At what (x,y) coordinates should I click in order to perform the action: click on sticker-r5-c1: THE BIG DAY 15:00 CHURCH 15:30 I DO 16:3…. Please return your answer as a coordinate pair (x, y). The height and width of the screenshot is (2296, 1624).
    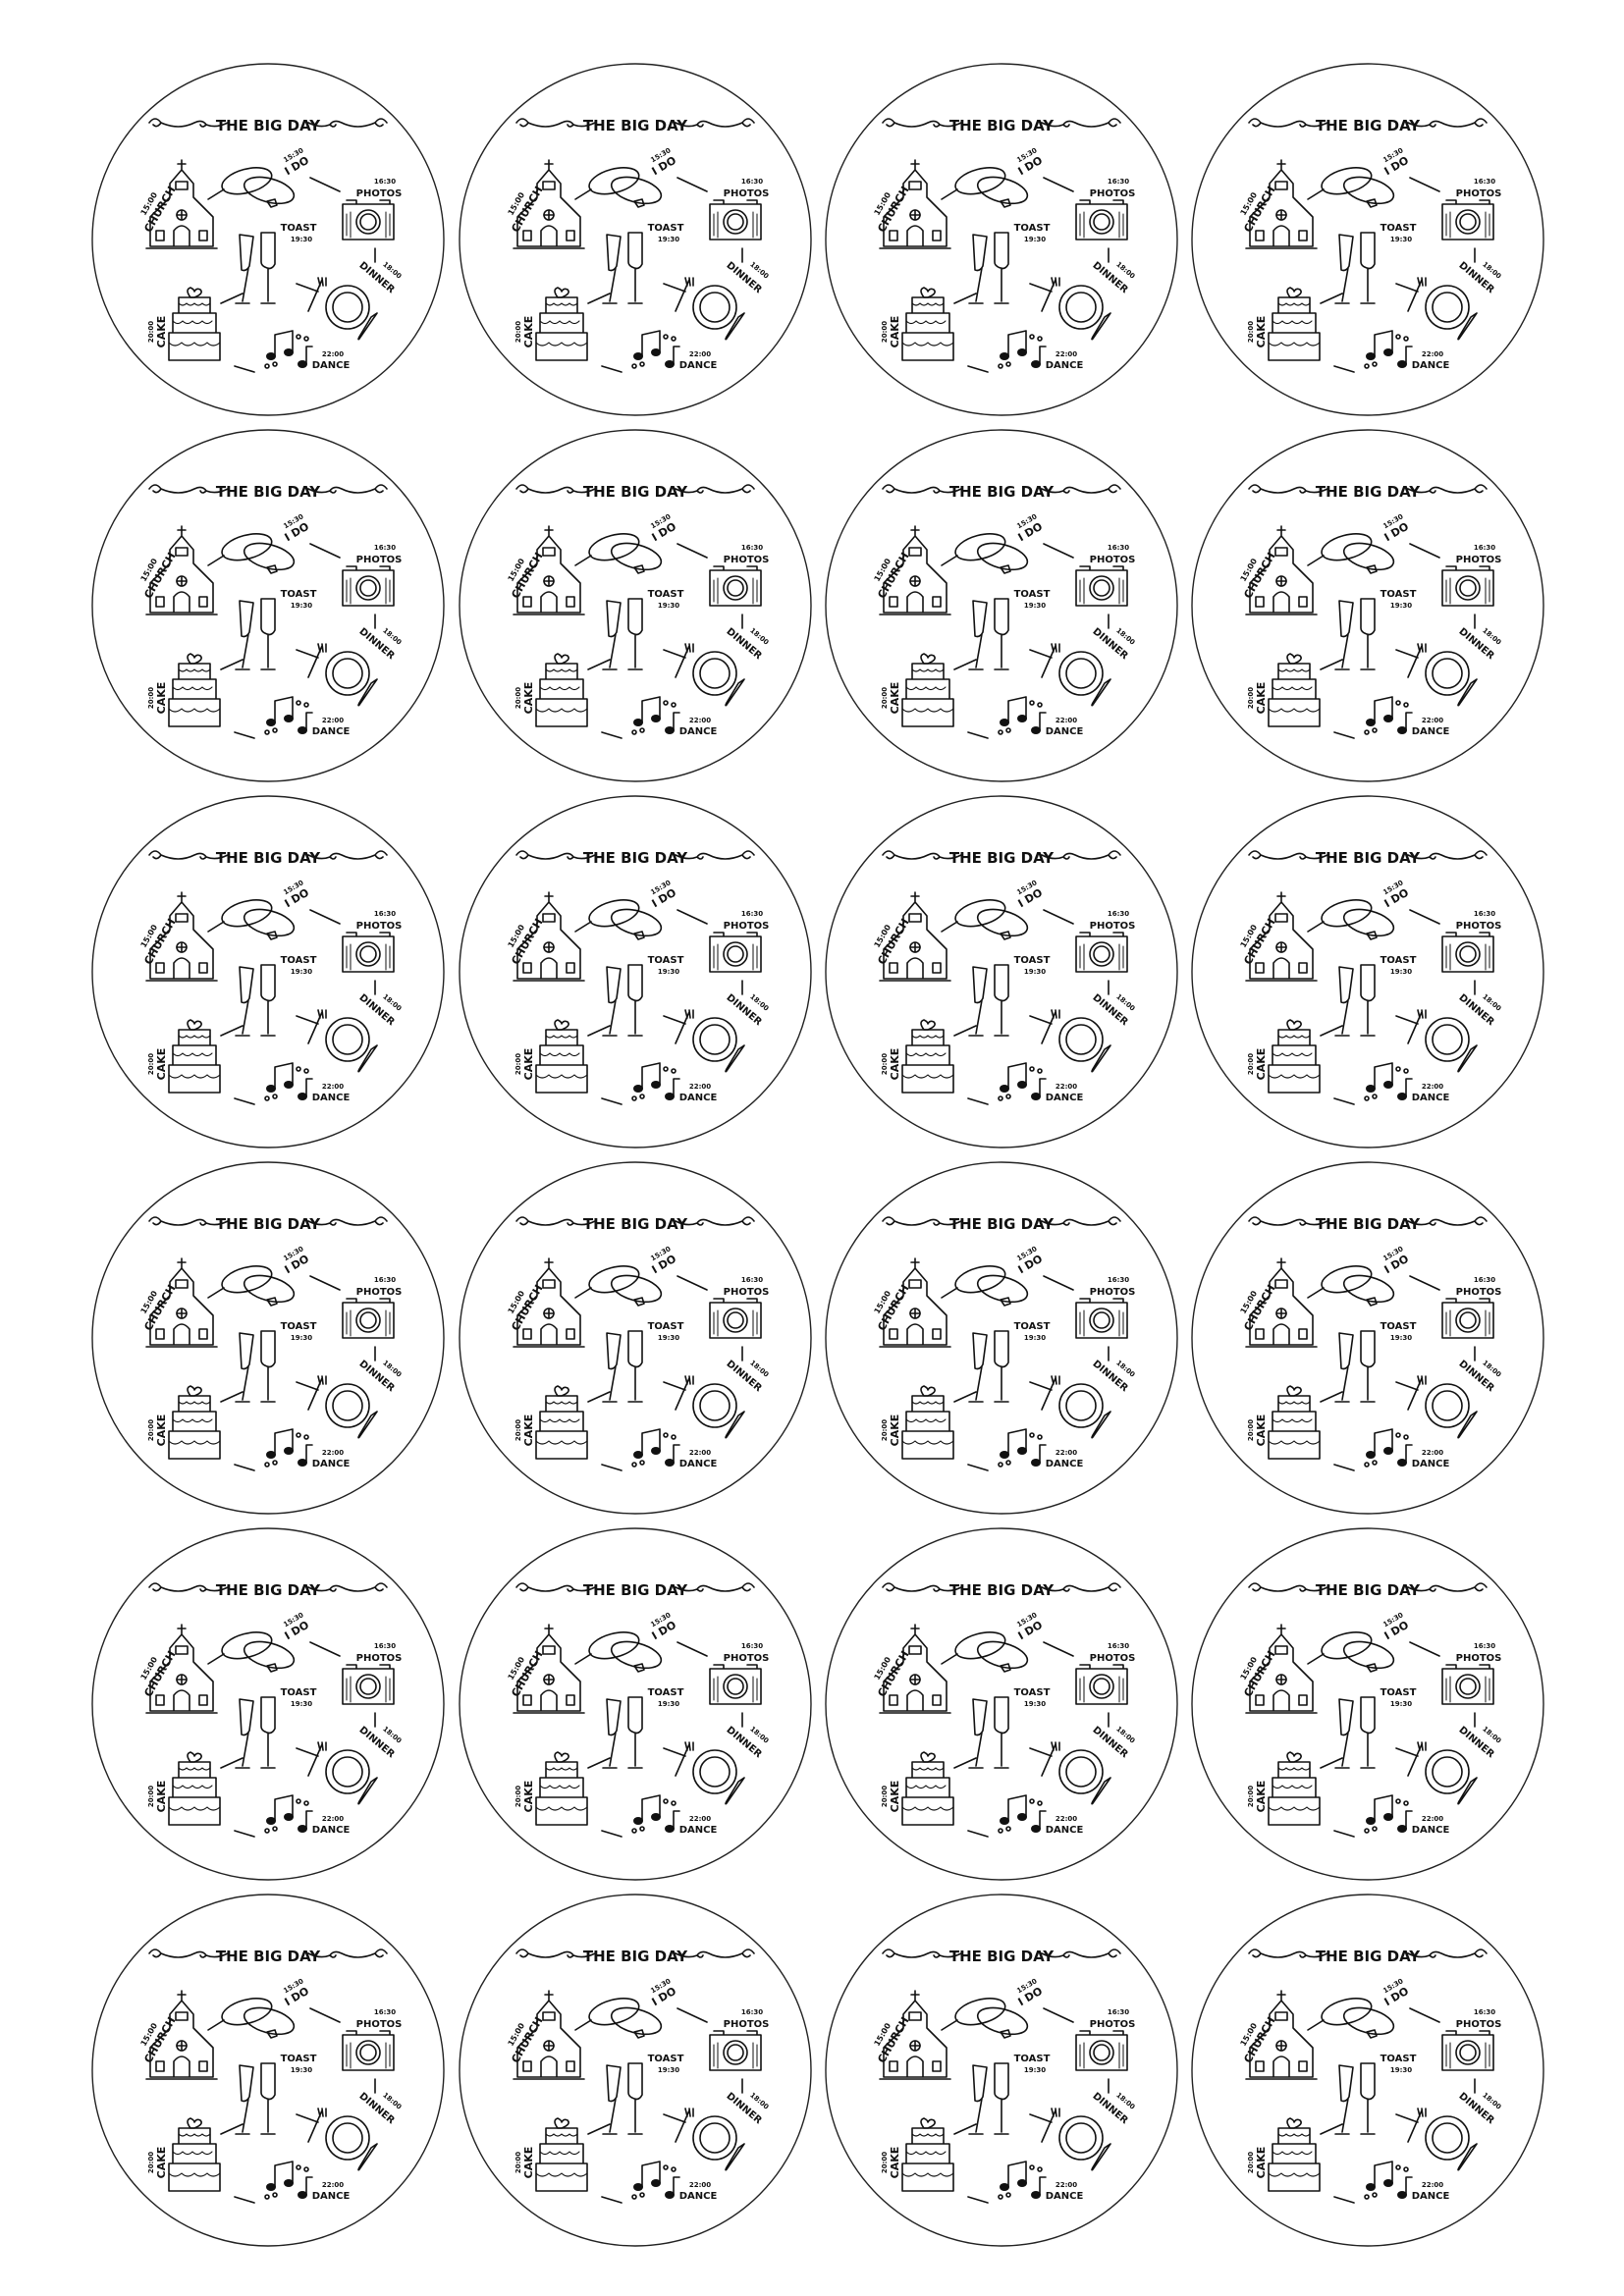
    Looking at the image, I should click on (268, 1704).